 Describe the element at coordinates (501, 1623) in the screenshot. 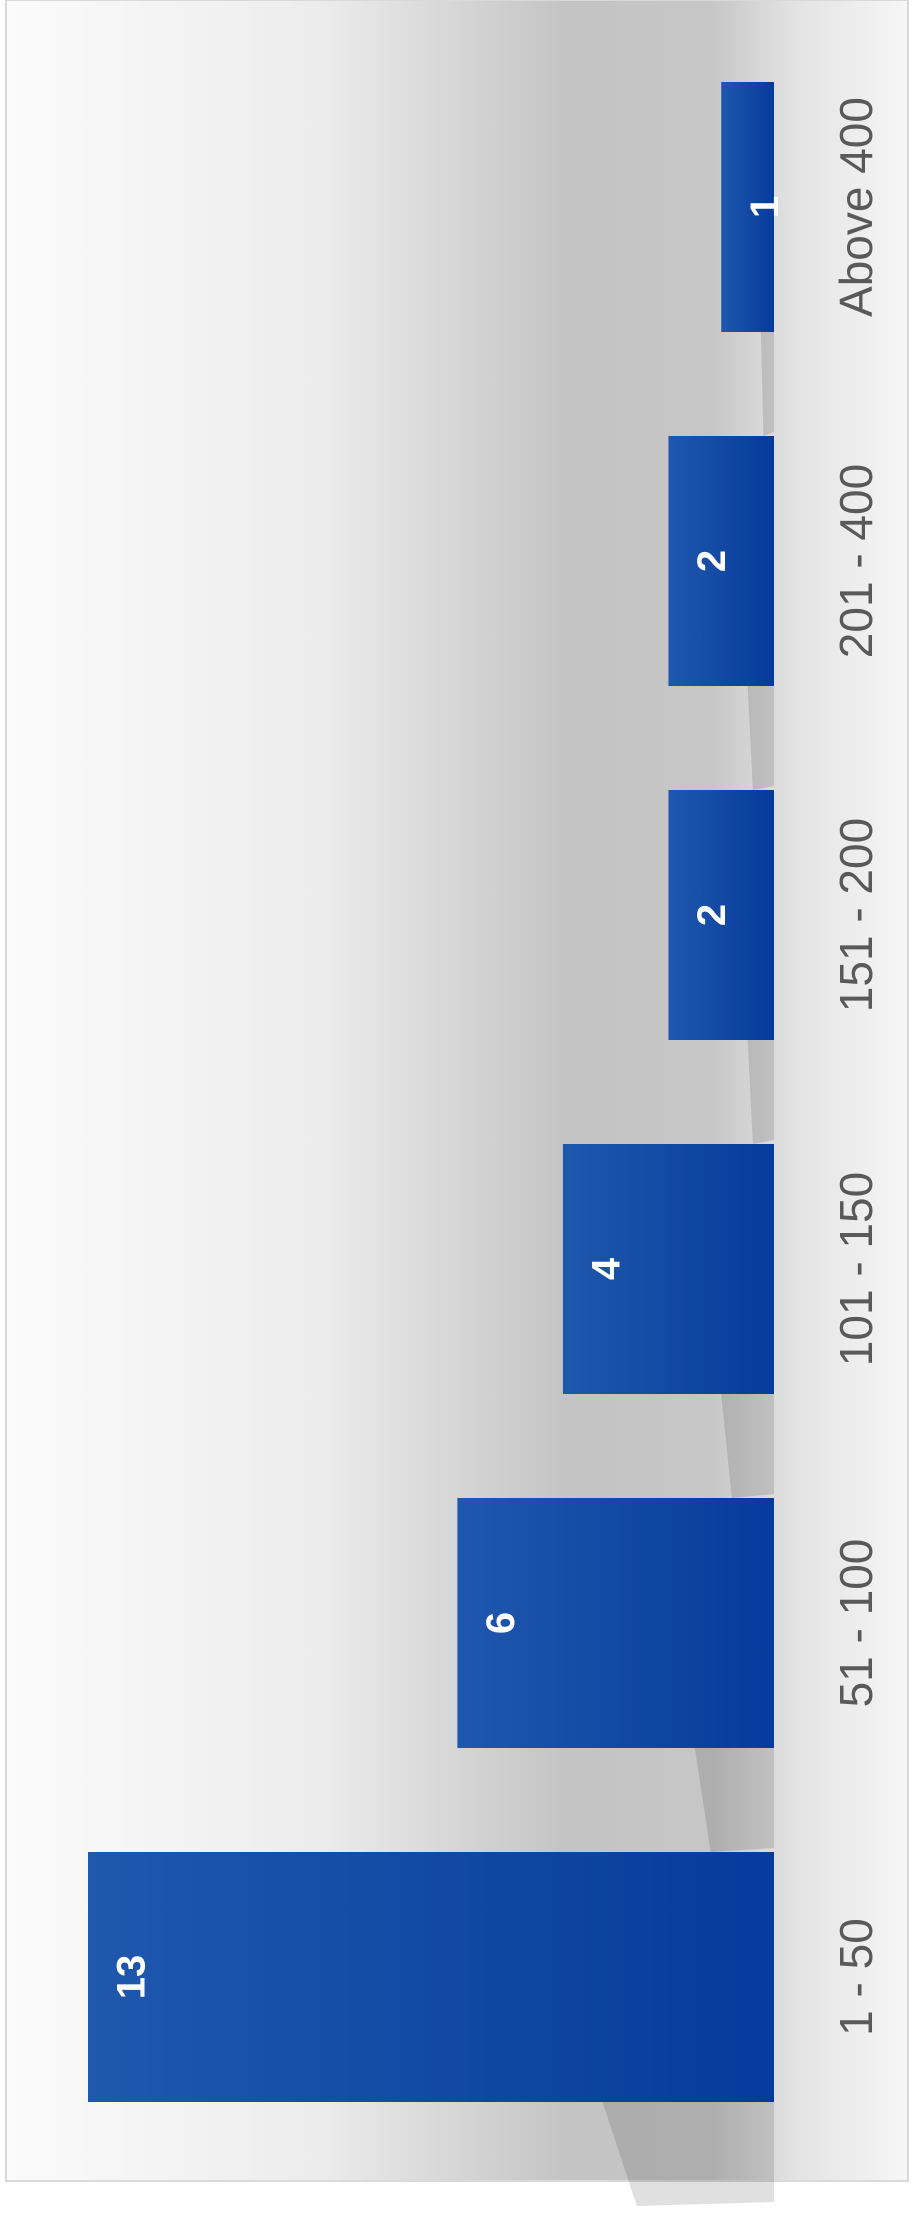

I see `data-label: 6` at that location.